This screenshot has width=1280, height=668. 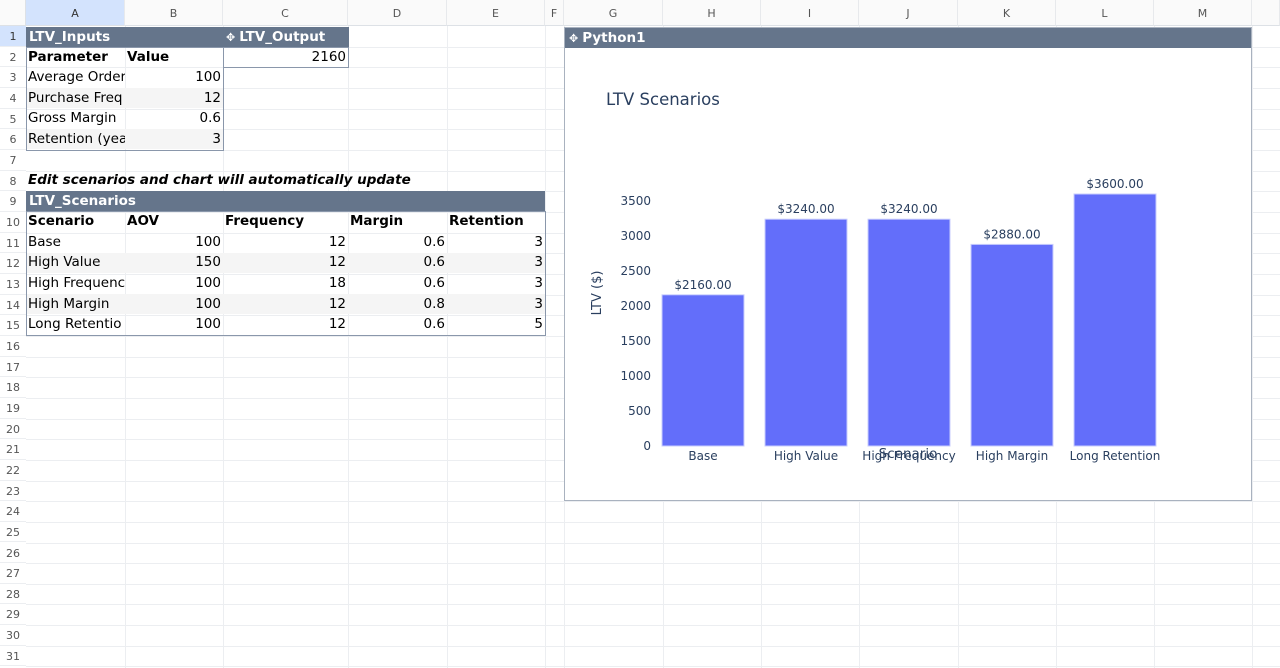 What do you see at coordinates (13, 139) in the screenshot?
I see `row-header-6: 6` at bounding box center [13, 139].